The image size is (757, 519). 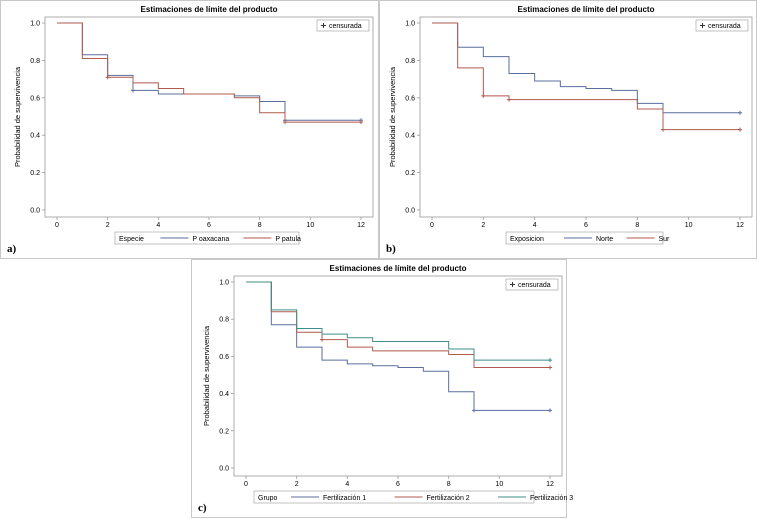 I want to click on legend-label-1: Norte, so click(x=604, y=239).